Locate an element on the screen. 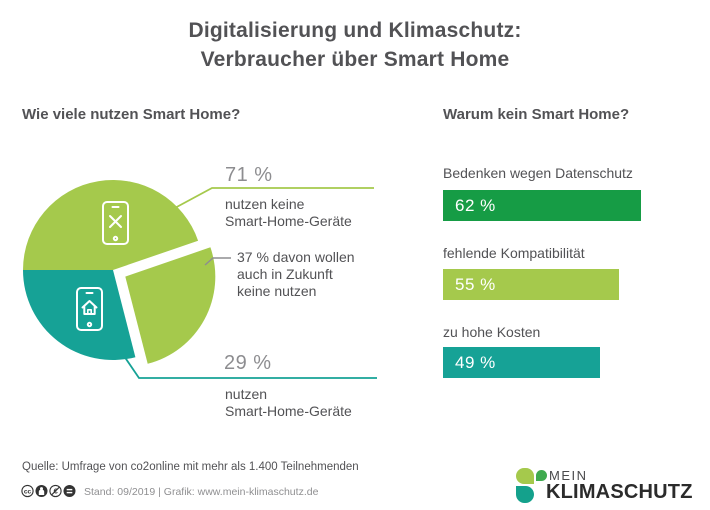  page-title-line2: Verbraucher über Smart Home is located at coordinates (355, 59).